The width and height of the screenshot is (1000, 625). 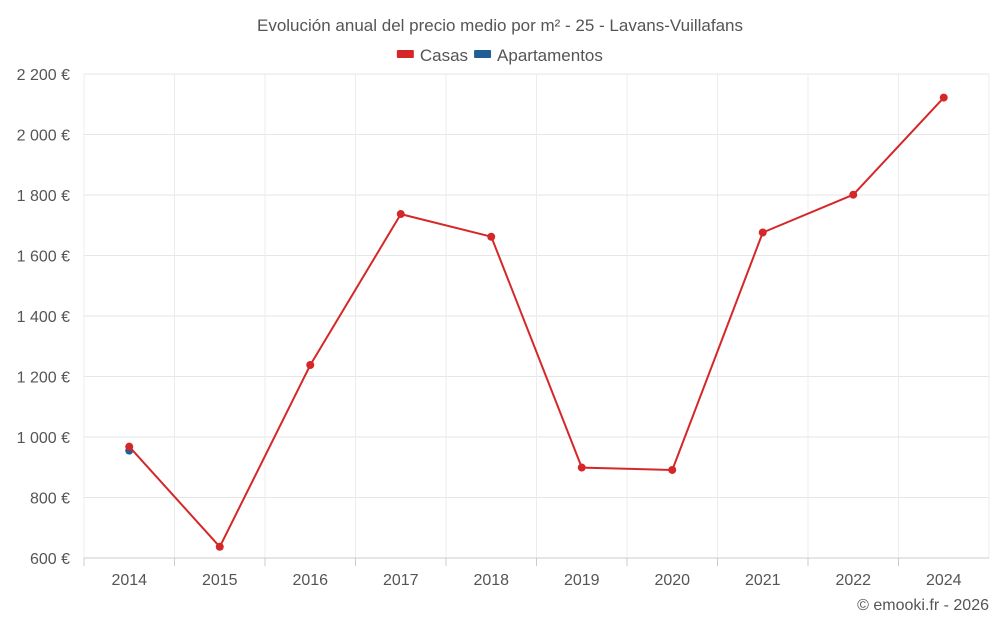 I want to click on y-tick-label: 1 200 €, so click(x=43, y=378).